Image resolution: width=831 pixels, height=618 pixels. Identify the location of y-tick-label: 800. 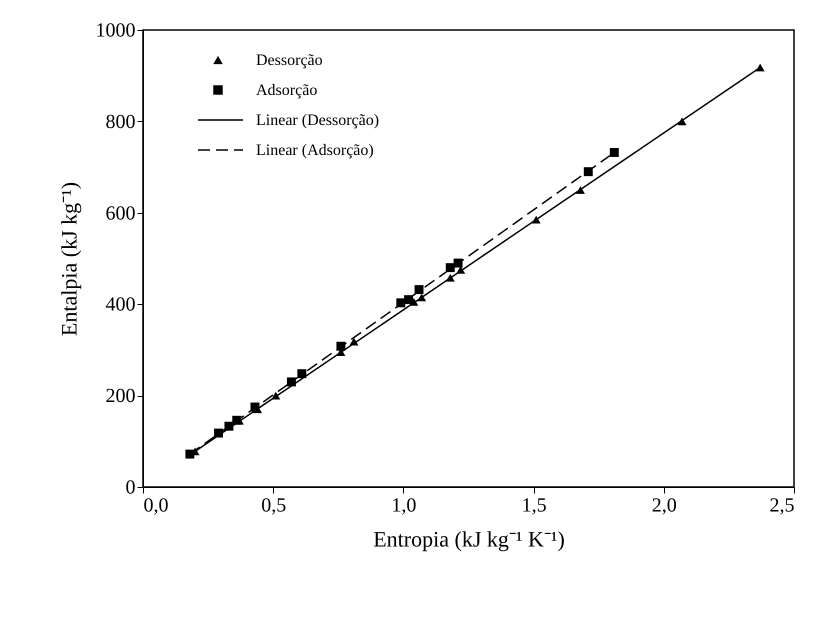
(121, 121).